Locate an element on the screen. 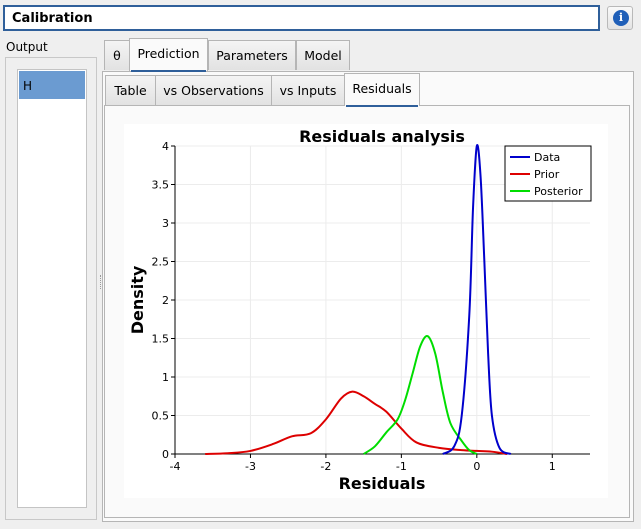 This screenshot has width=641, height=529. y-tick-label: 3.5 is located at coordinates (161, 185).